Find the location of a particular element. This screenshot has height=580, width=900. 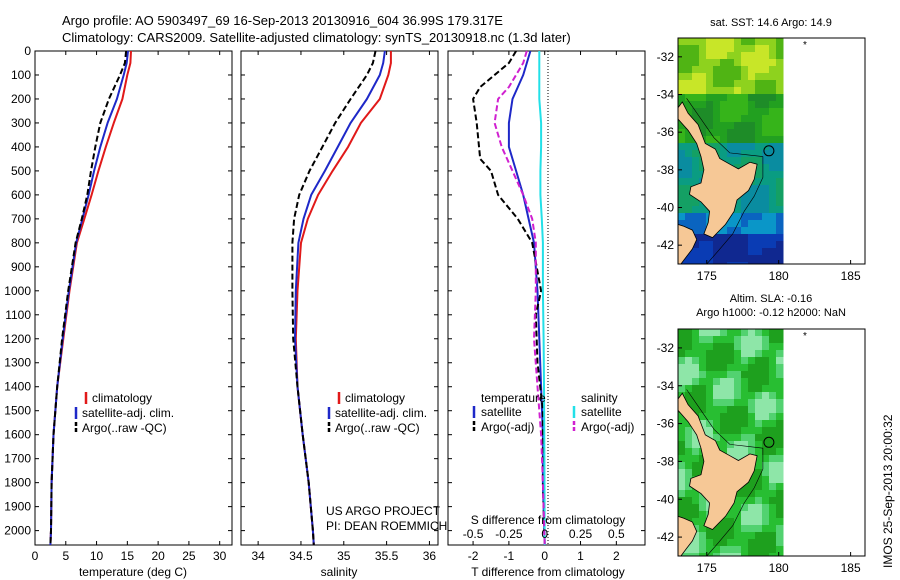

sst-bathymetry-contour is located at coordinates (725, 181).